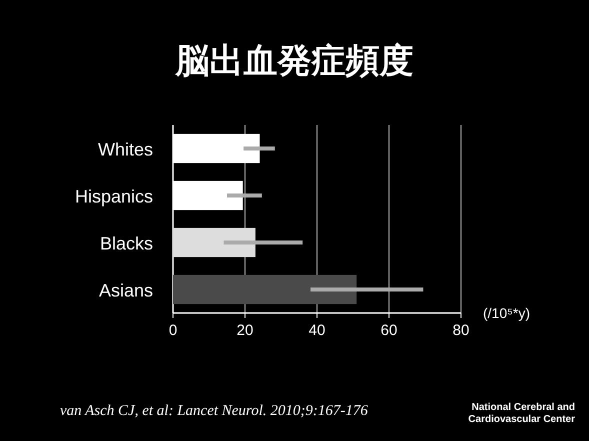 The height and width of the screenshot is (441, 589). What do you see at coordinates (126, 244) in the screenshot?
I see `y-tick-label: Blacks` at bounding box center [126, 244].